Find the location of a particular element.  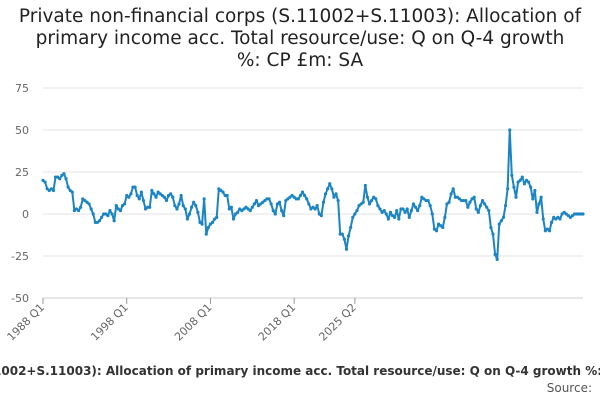

y-tick-label: 25 is located at coordinates (22, 172).